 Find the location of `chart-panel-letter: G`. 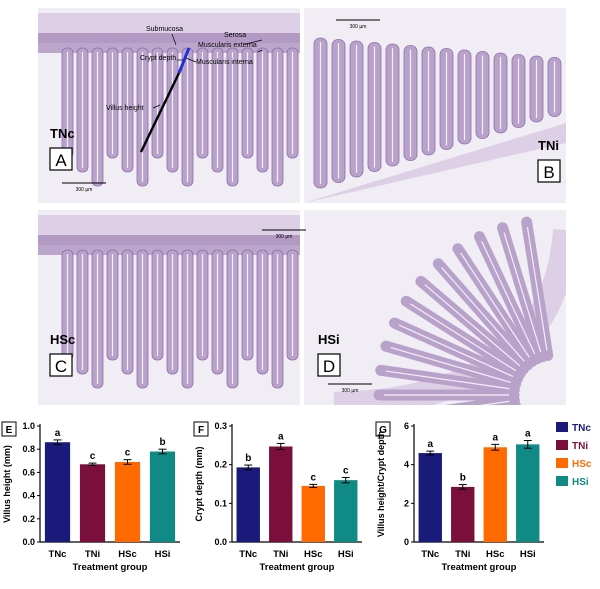

chart-panel-letter: G is located at coordinates (383, 430).